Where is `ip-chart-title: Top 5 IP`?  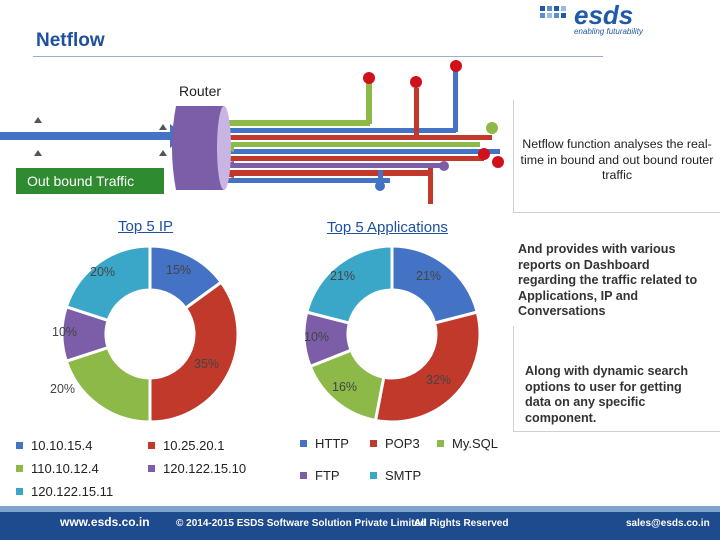
ip-chart-title: Top 5 IP is located at coordinates (146, 226).